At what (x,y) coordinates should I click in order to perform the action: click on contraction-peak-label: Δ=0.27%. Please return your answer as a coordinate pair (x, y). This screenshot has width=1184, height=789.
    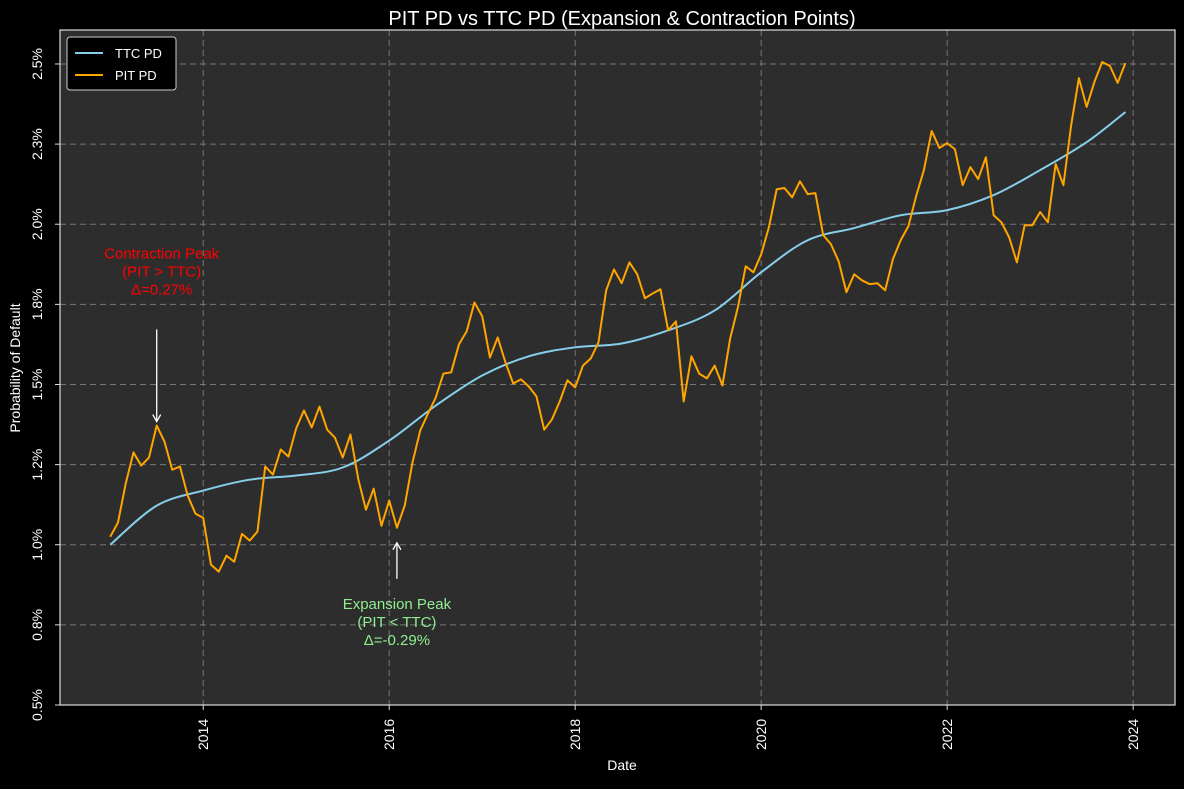
    Looking at the image, I should click on (161, 289).